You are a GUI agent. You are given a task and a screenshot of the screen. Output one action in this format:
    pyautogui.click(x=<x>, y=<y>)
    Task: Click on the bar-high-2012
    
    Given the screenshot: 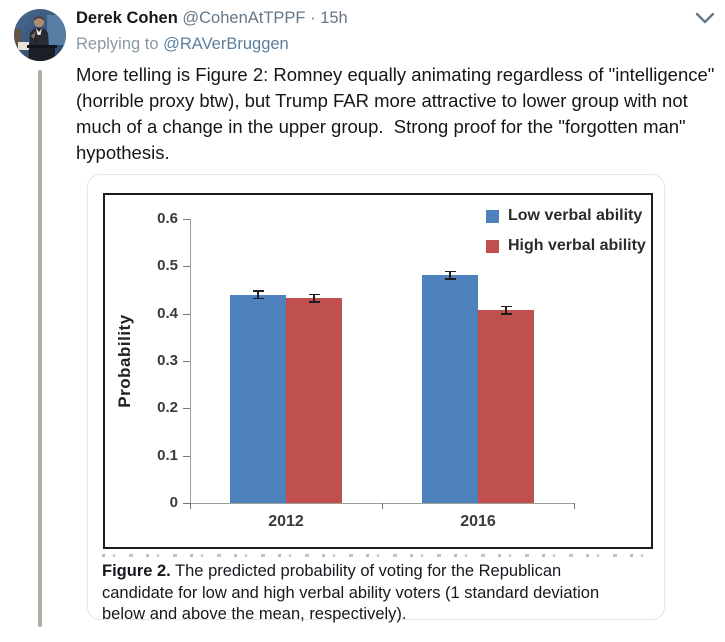 What is the action you would take?
    pyautogui.click(x=314, y=400)
    